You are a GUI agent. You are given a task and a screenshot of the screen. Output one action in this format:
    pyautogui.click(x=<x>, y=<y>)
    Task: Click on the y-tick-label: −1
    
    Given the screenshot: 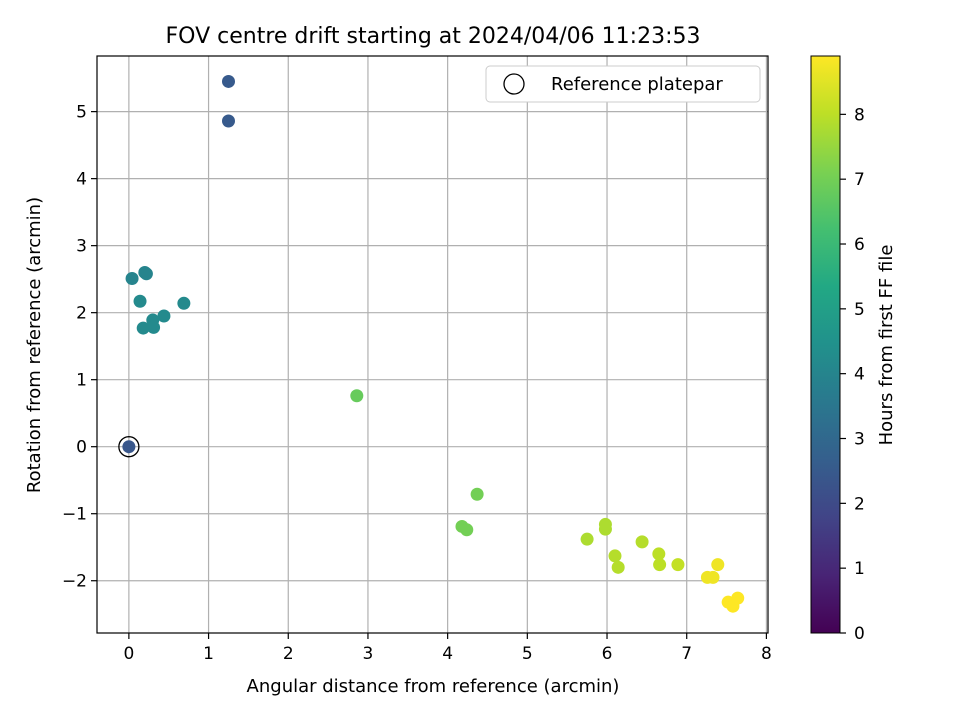 What is the action you would take?
    pyautogui.click(x=74, y=515)
    